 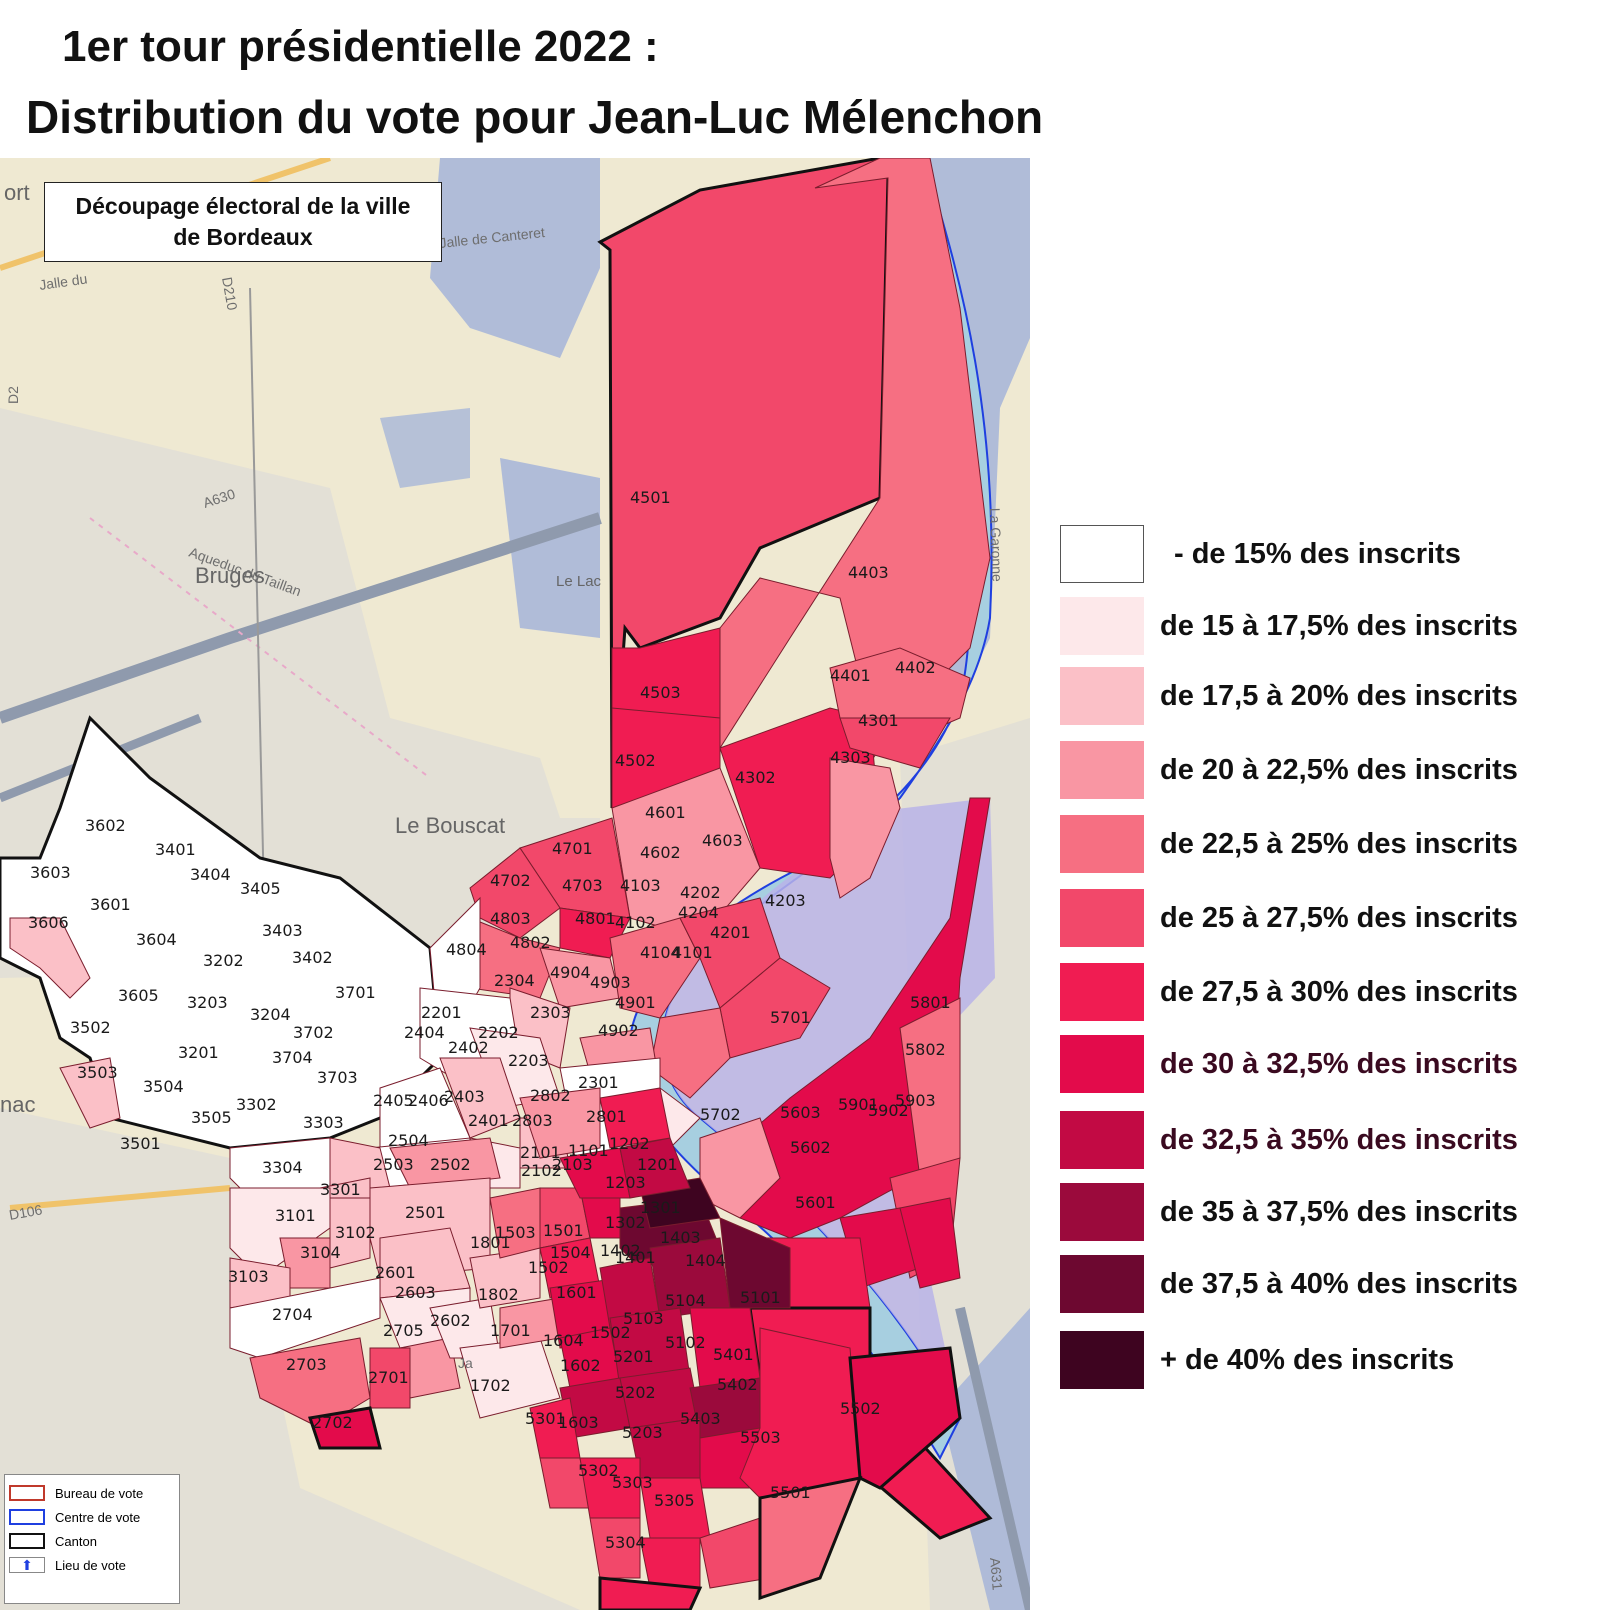 What do you see at coordinates (514, 980) in the screenshot?
I see `precinct-label: 2304` at bounding box center [514, 980].